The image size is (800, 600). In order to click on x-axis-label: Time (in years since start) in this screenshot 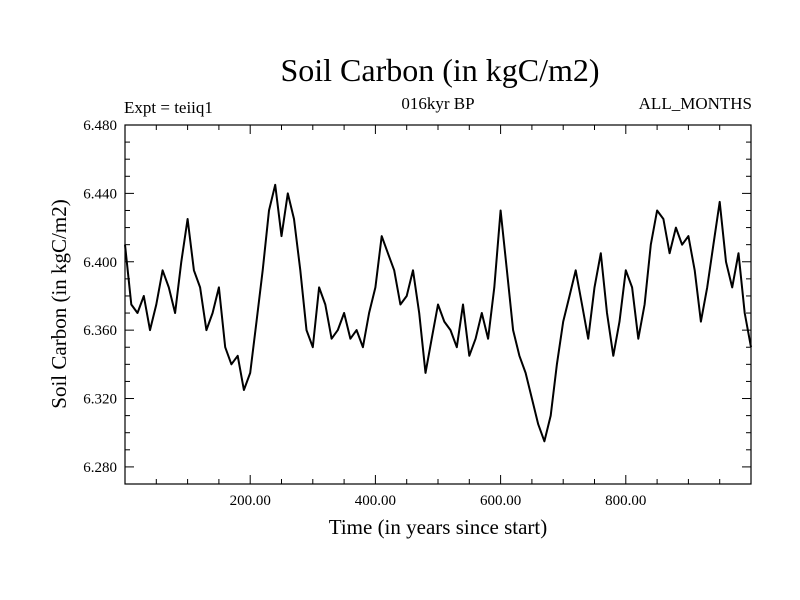, I will do `click(438, 527)`.